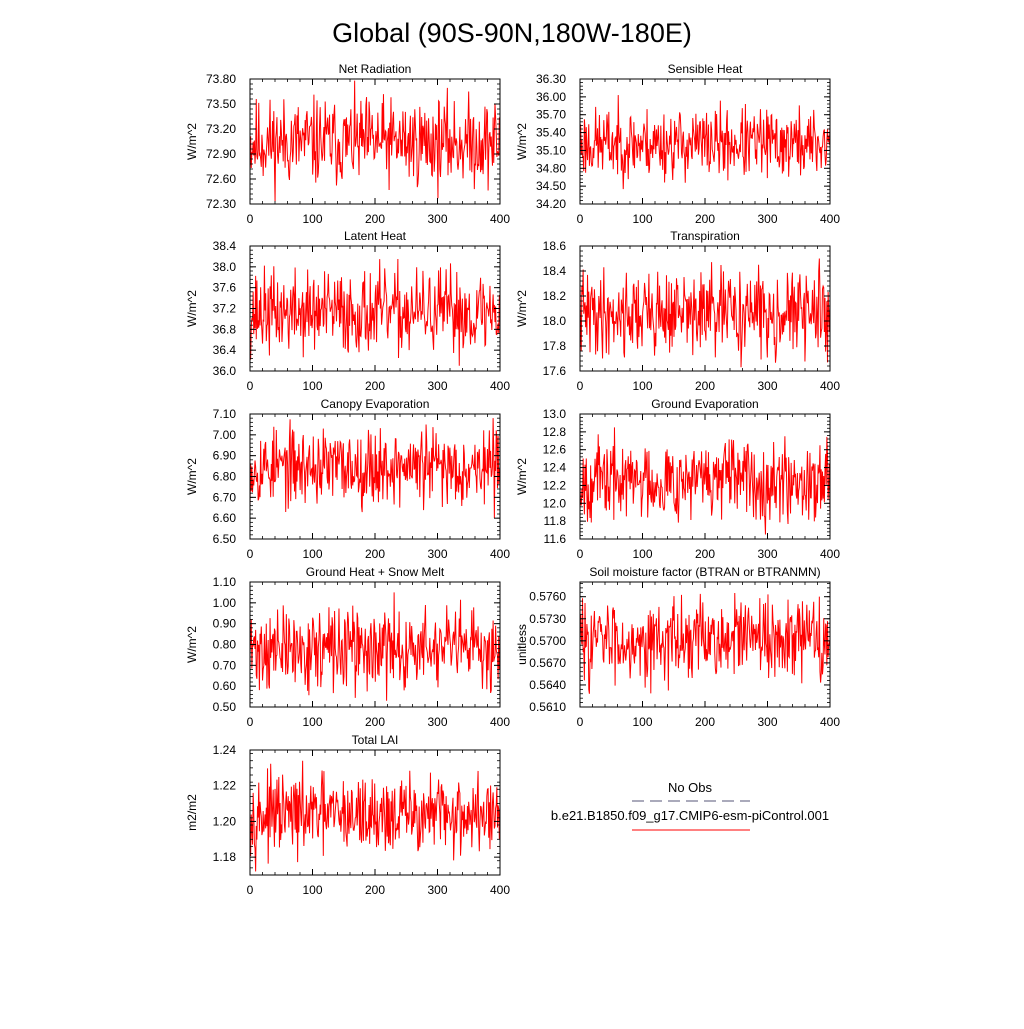 The height and width of the screenshot is (1029, 1024). I want to click on y-tick-label: 11.8, so click(555, 521).